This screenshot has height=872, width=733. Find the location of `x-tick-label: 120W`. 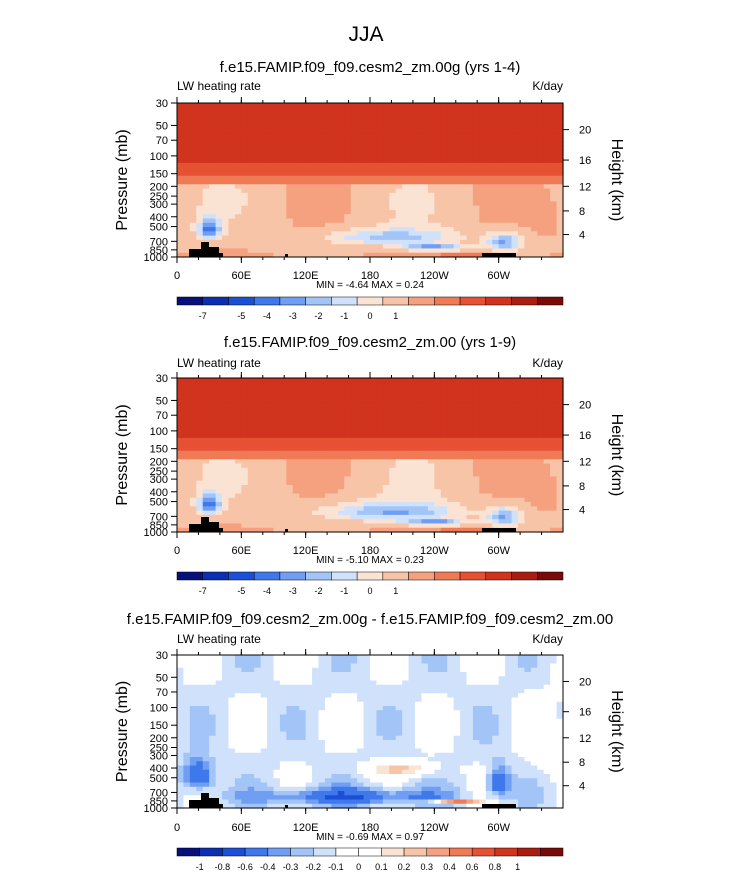

x-tick-label: 120W is located at coordinates (434, 551).